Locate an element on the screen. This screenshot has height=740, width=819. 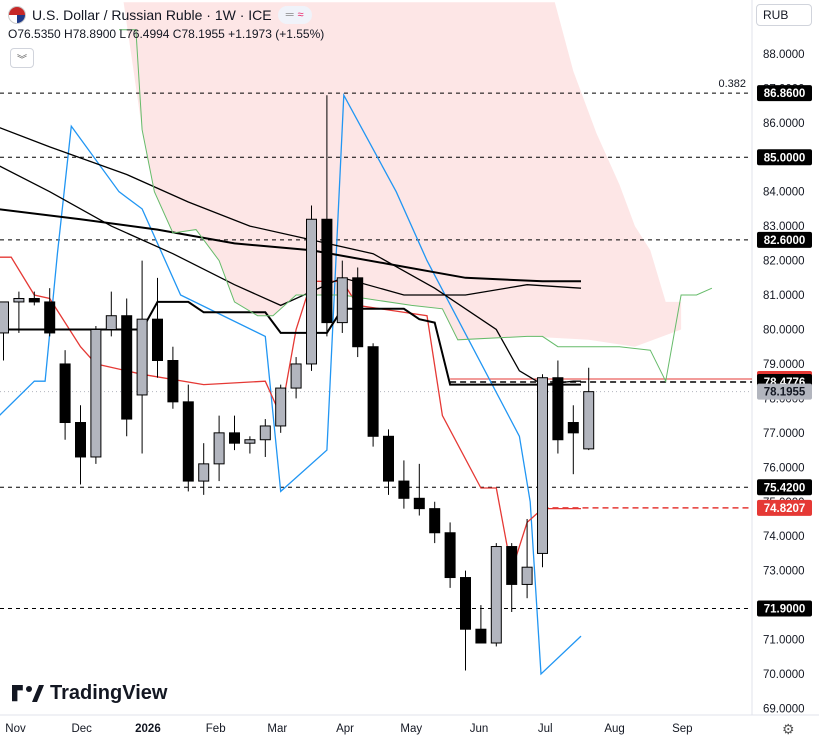
fibonacci-level-label: 0.382 is located at coordinates (732, 84).